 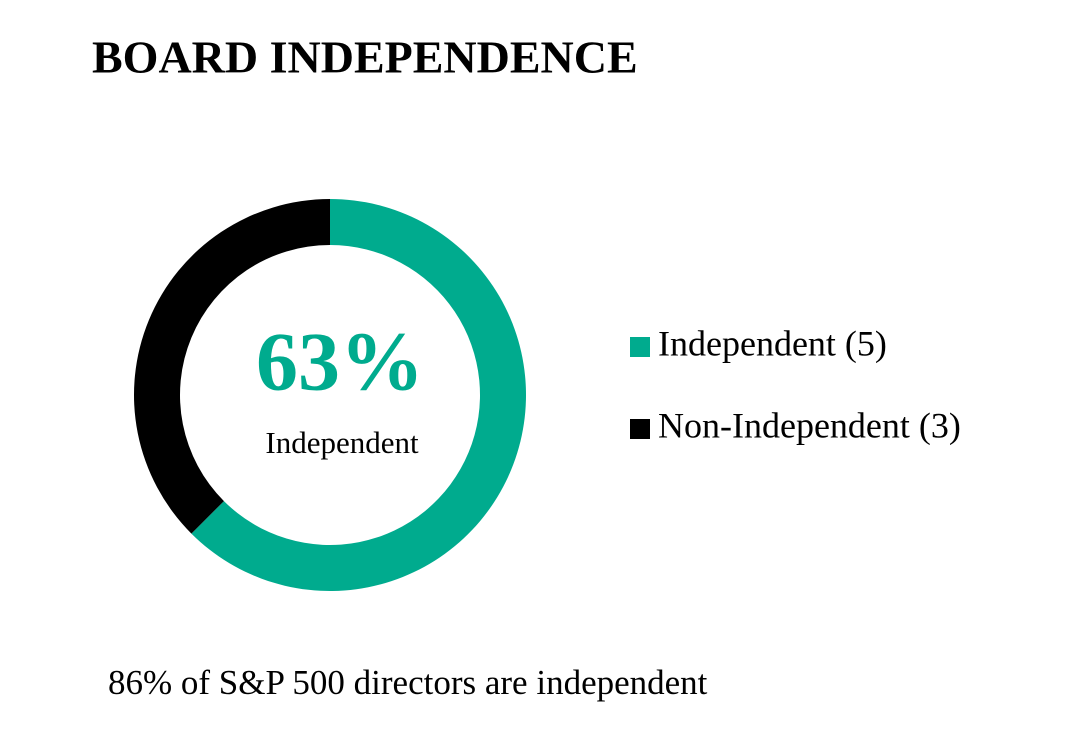 What do you see at coordinates (342, 442) in the screenshot?
I see `center-label: Independent` at bounding box center [342, 442].